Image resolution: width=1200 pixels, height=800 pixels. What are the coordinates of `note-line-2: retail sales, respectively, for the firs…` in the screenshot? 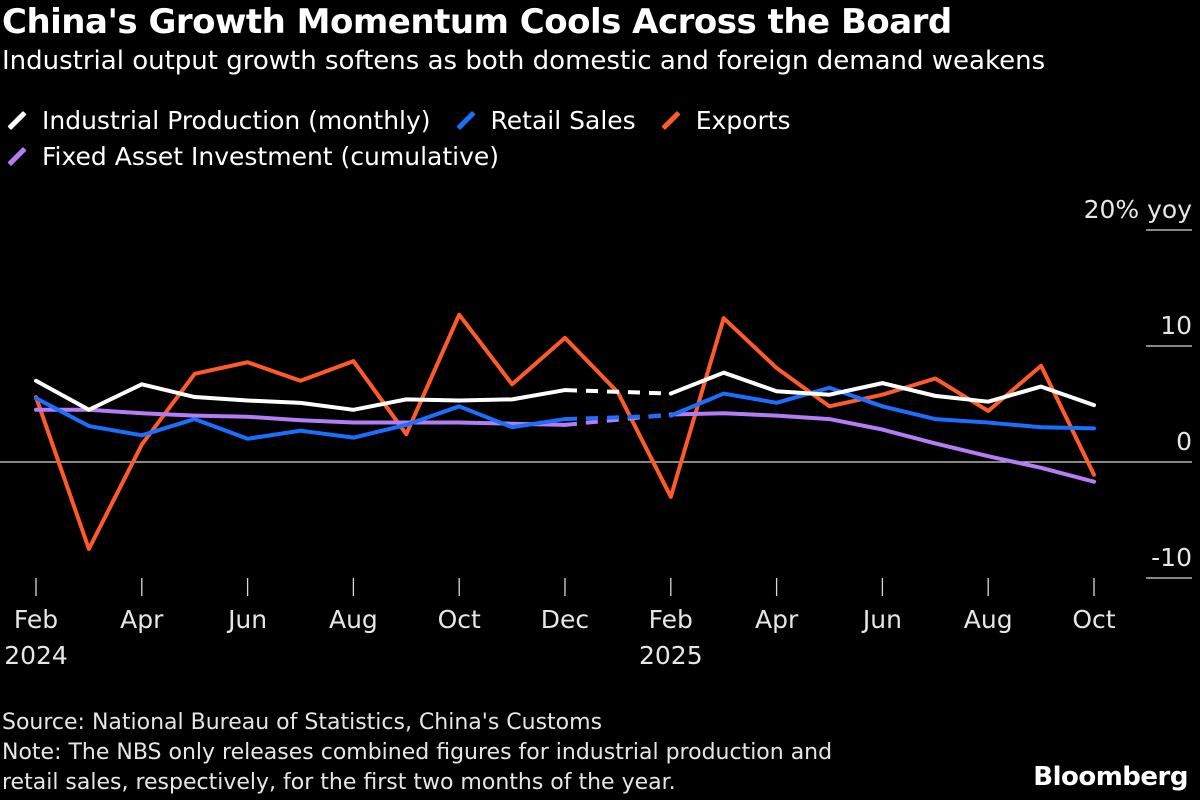 It's located at (339, 782).